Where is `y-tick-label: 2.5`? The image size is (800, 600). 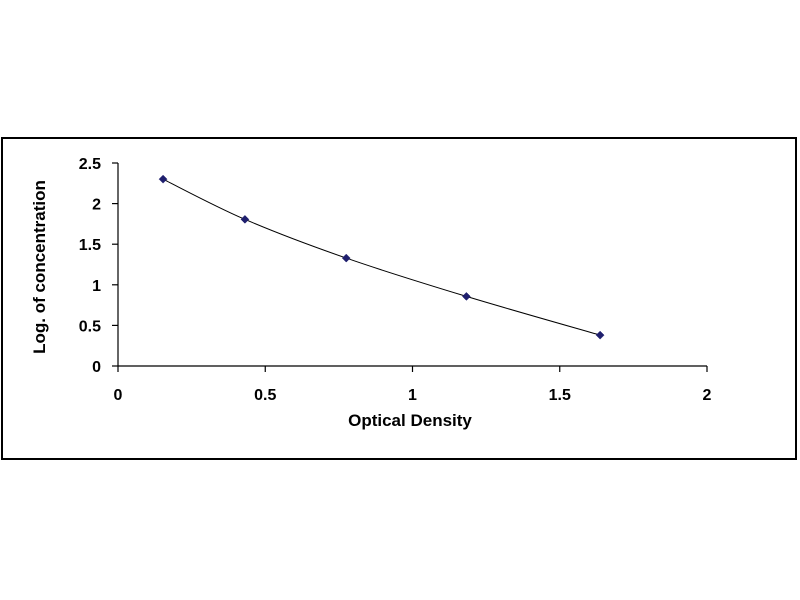
y-tick-label: 2.5 is located at coordinates (90, 164).